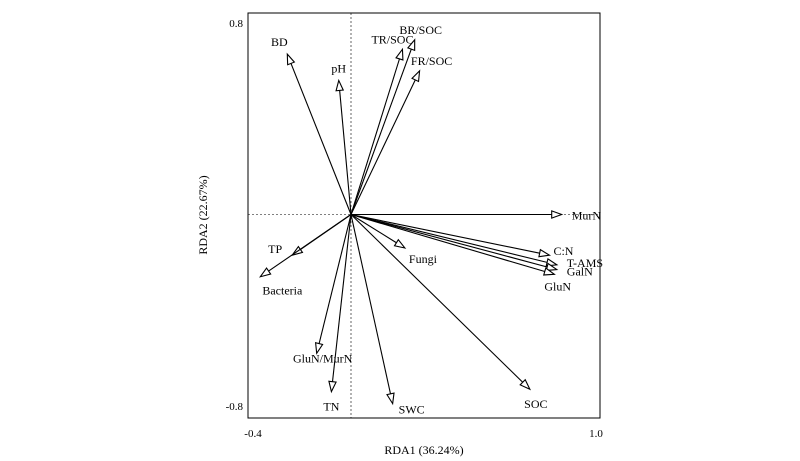 The height and width of the screenshot is (461, 800). I want to click on vector-label-c-n: C:N, so click(563, 251).